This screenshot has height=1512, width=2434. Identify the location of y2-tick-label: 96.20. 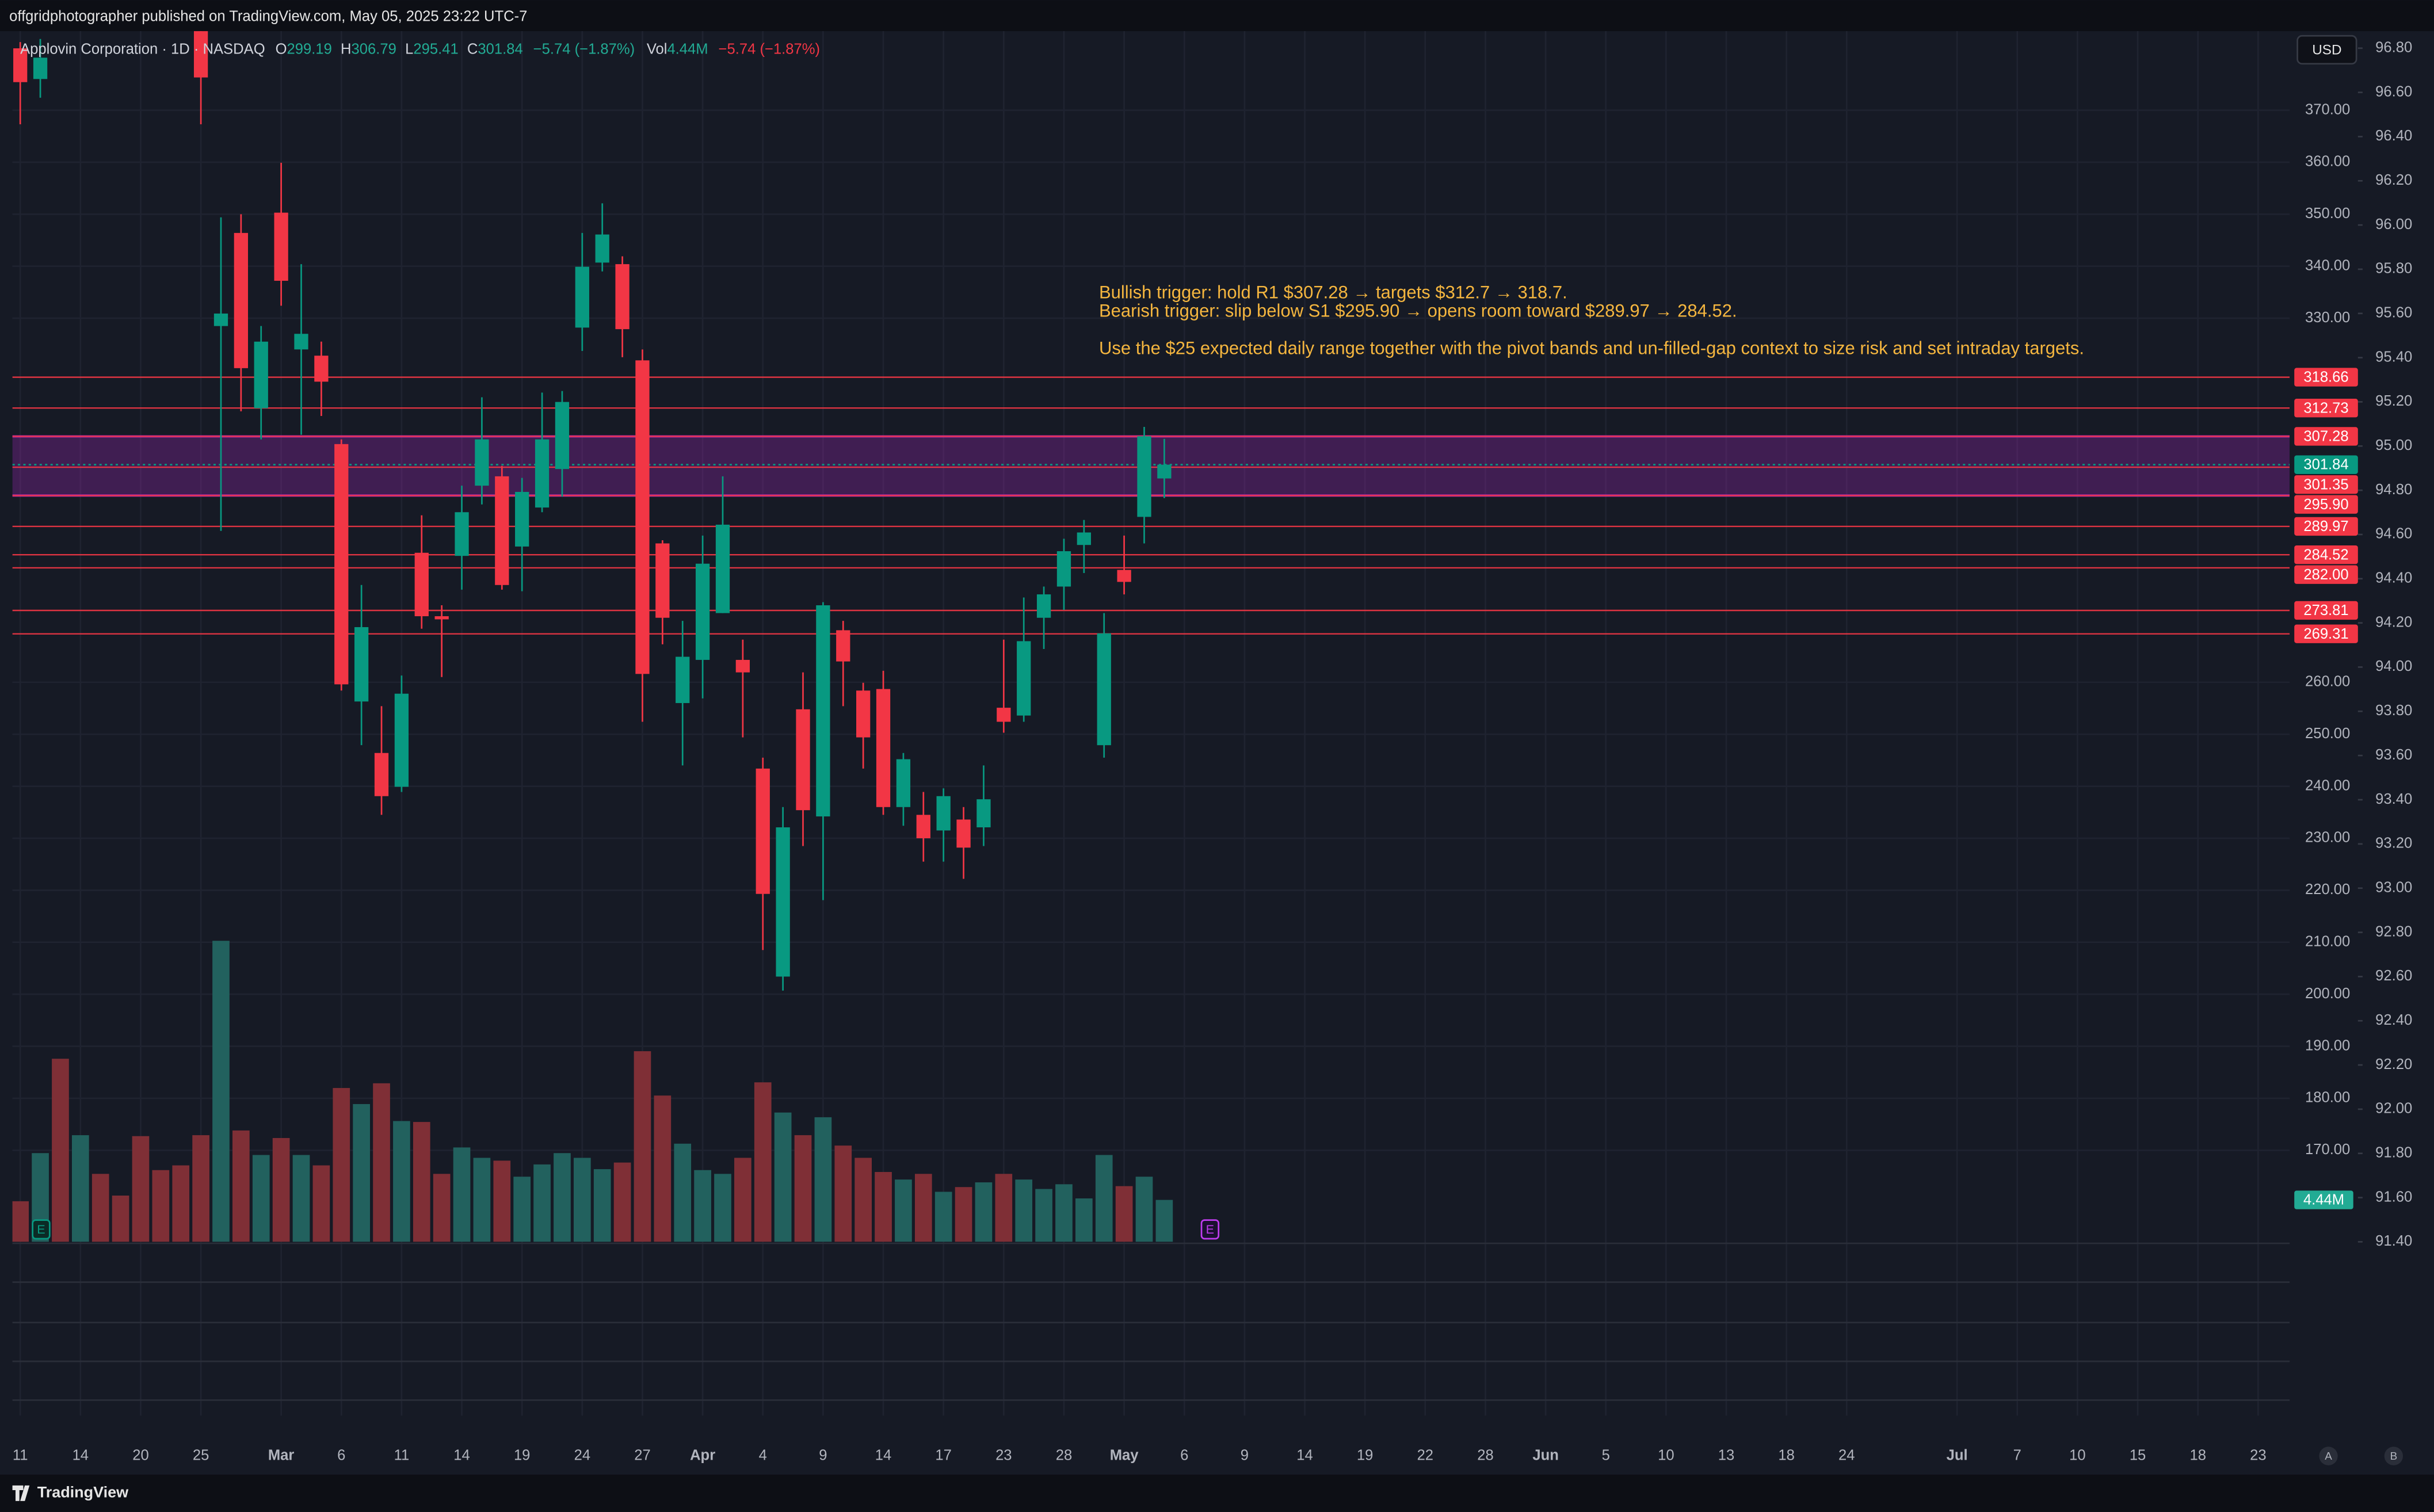
(2394, 180).